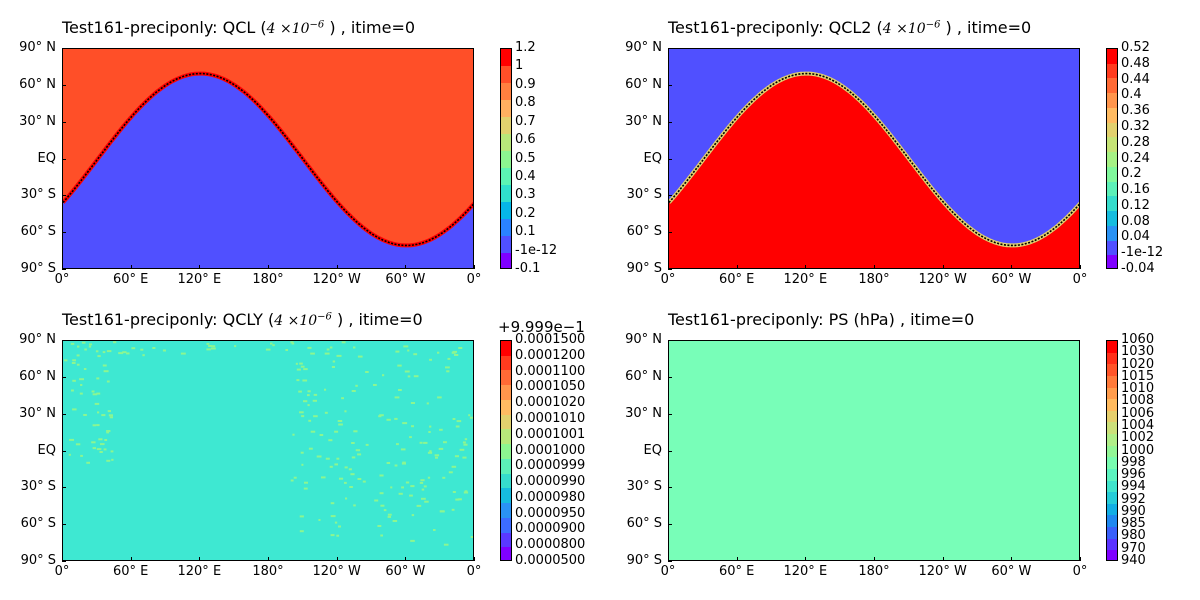 The width and height of the screenshot is (1200, 600). I want to click on field-background, so click(874, 450).